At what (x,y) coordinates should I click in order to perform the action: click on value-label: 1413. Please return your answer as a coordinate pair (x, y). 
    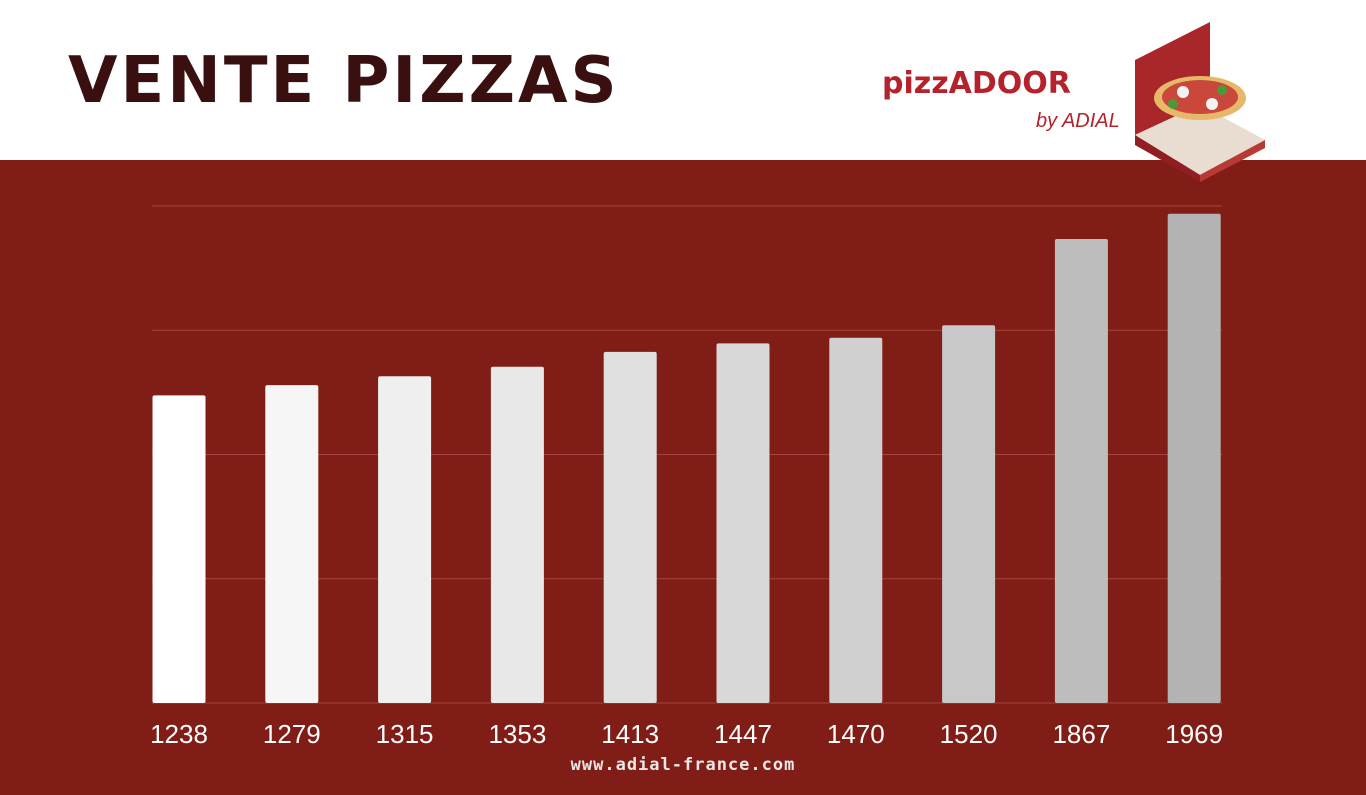
    Looking at the image, I should click on (630, 734).